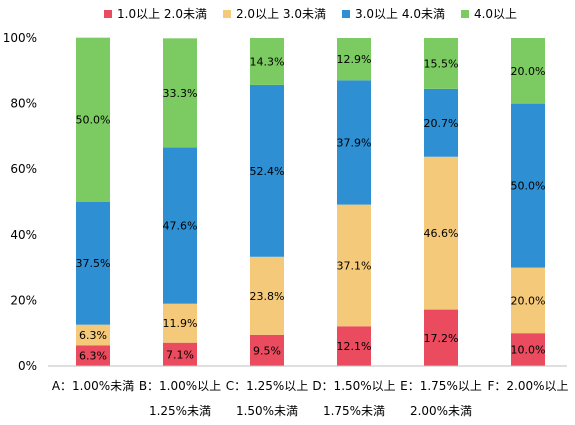  What do you see at coordinates (180, 323) in the screenshot?
I see `data-label: 11.9%` at bounding box center [180, 323].